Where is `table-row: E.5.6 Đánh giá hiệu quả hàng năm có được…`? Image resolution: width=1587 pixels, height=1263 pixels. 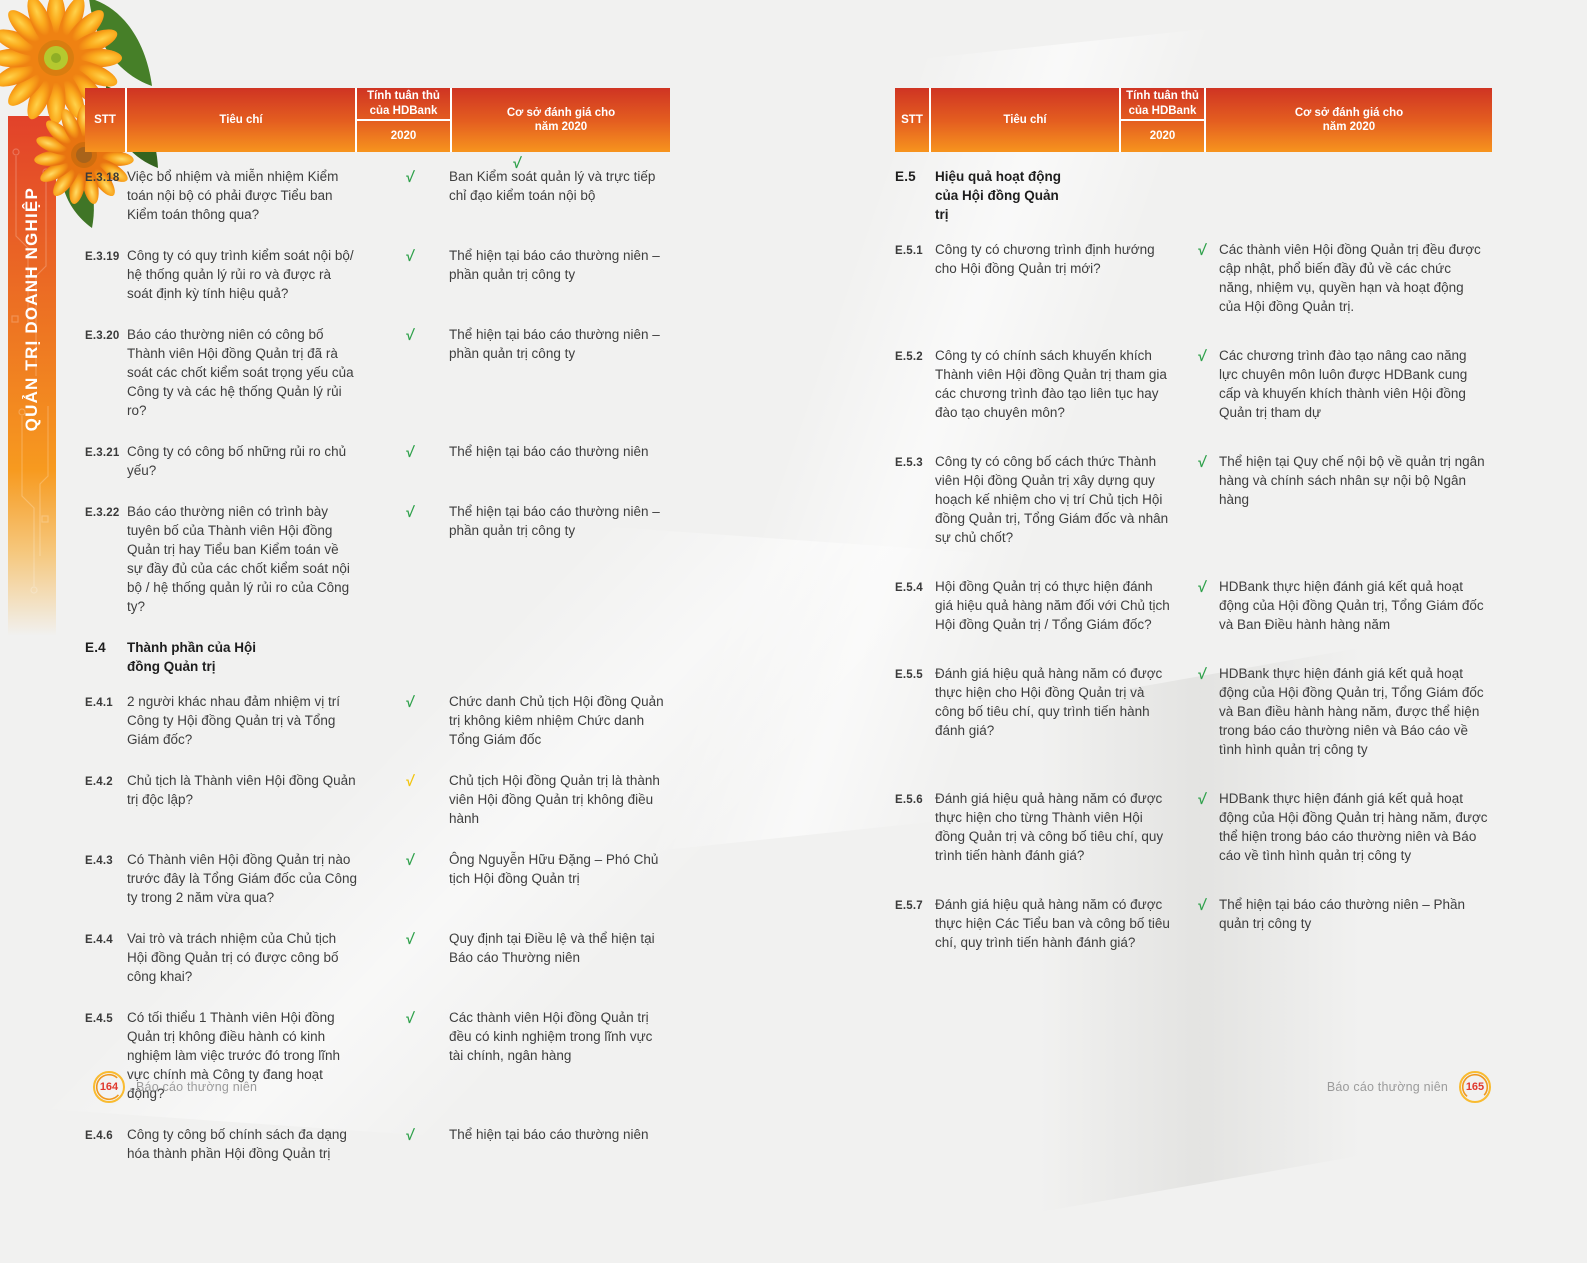 table-row: E.5.6 Đánh giá hiệu quả hàng năm có được… is located at coordinates (1193, 827).